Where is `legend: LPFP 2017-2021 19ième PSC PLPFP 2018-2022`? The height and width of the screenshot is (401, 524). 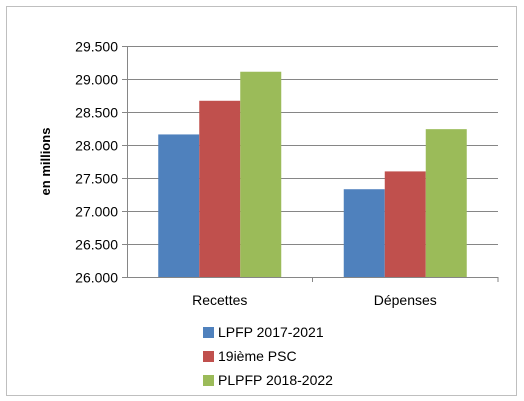
legend: LPFP 2017-2021 19ième PSC PLPFP 2018-2022 is located at coordinates (268, 356).